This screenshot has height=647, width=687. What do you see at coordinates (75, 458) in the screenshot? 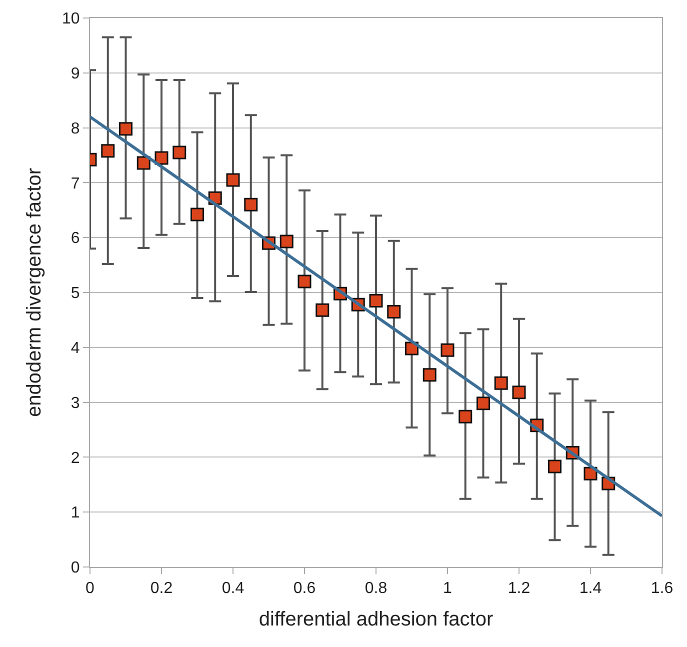
I see `y-tick-label: 2` at bounding box center [75, 458].